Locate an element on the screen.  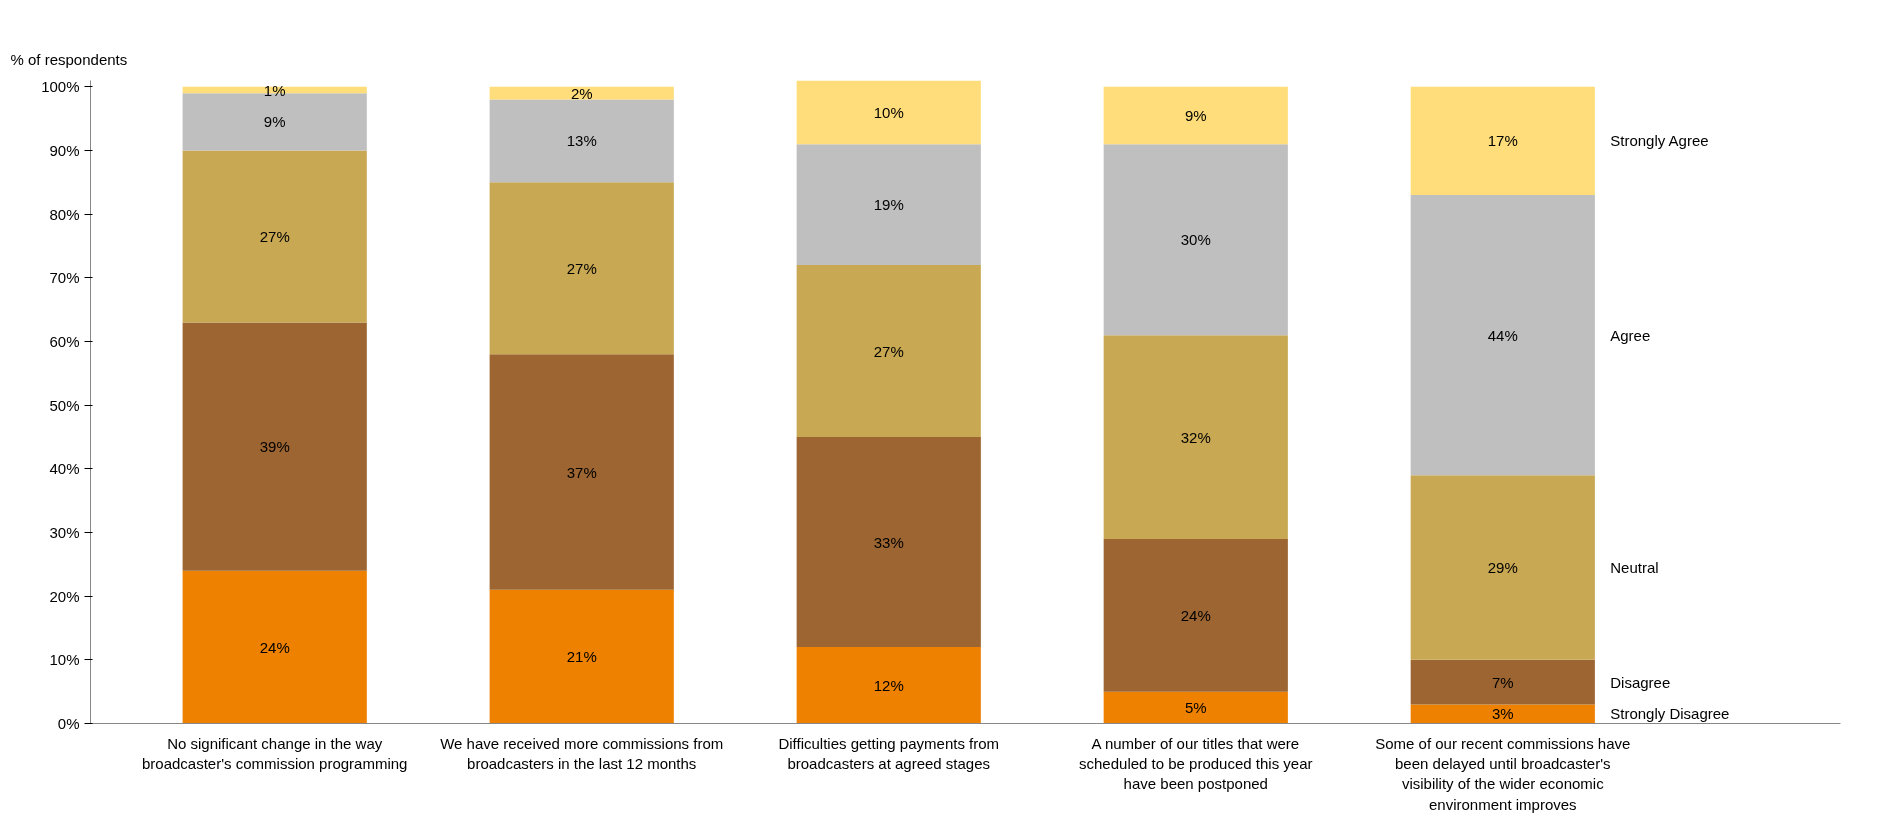
series-label: Neutral is located at coordinates (1634, 568).